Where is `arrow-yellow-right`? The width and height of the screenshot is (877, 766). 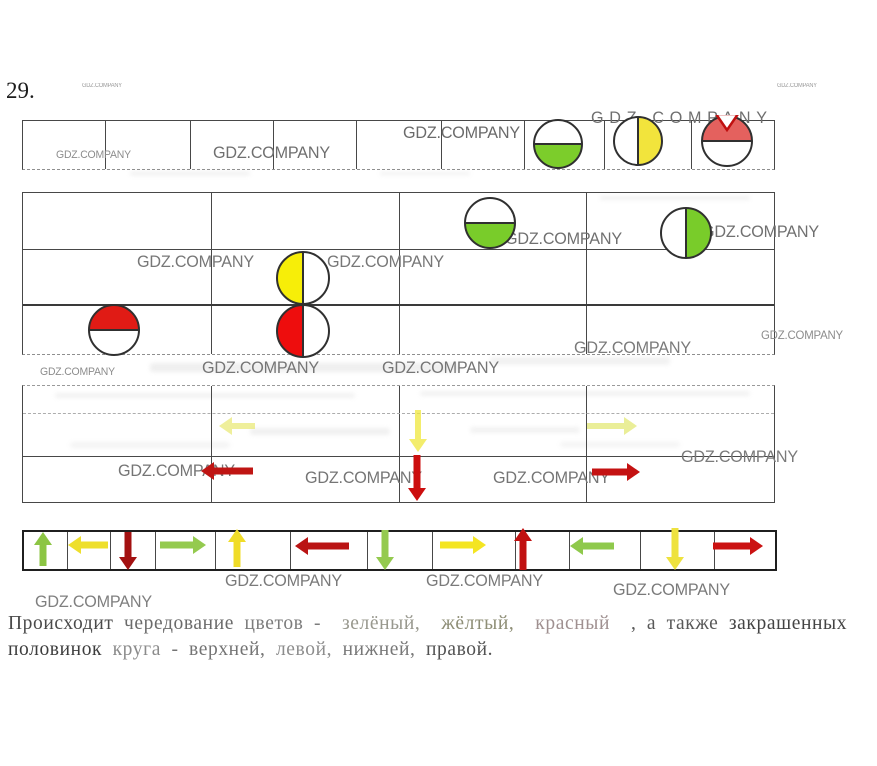 arrow-yellow-right is located at coordinates (463, 545).